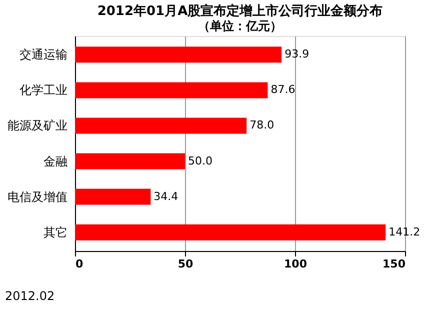 This screenshot has height=335, width=435. Describe the element at coordinates (283, 89) in the screenshot. I see `data-label: 87.6` at that location.